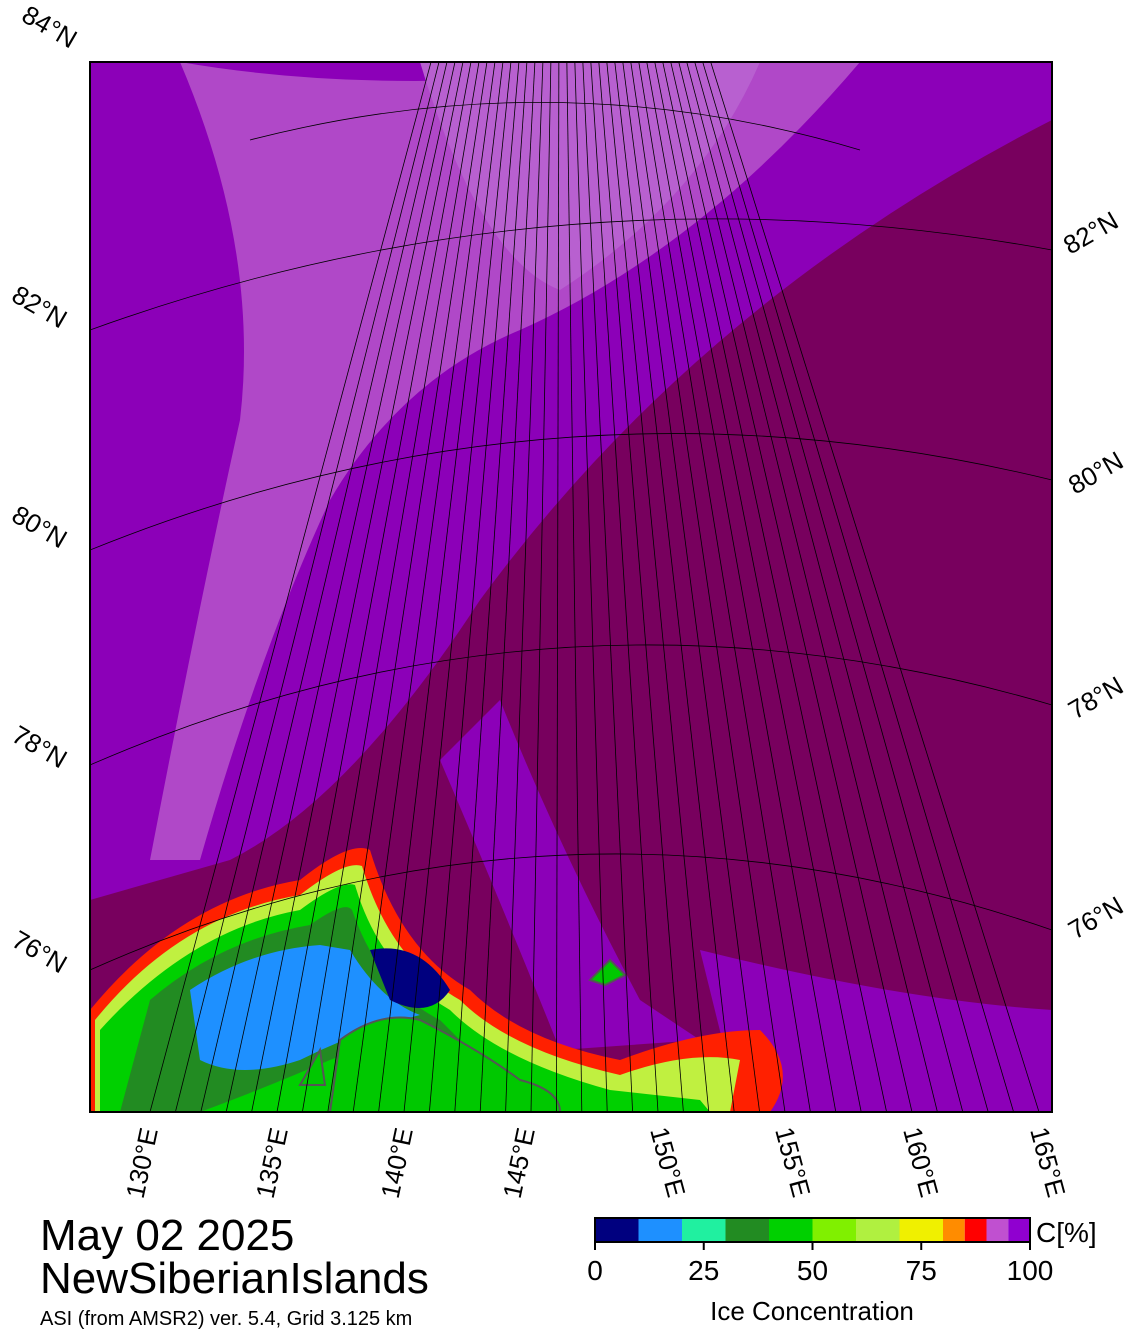 The image size is (1143, 1338). Describe the element at coordinates (921, 1270) in the screenshot. I see `colorbar-tick-label: 75` at that location.